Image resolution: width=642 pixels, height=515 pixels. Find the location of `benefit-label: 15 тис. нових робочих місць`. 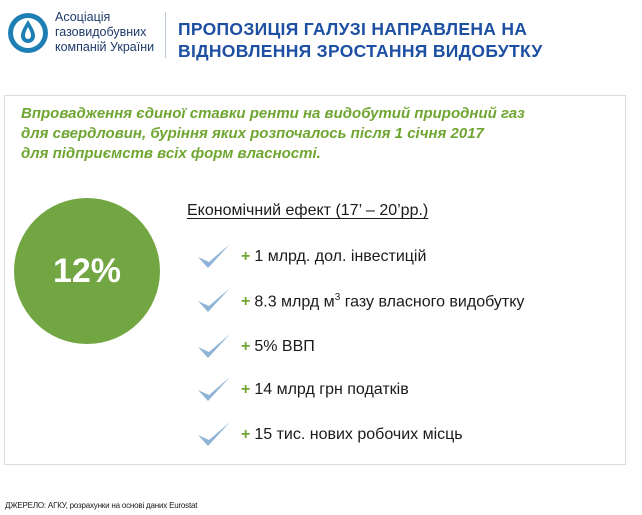

benefit-label: 15 тис. нових робочих місць is located at coordinates (358, 434).